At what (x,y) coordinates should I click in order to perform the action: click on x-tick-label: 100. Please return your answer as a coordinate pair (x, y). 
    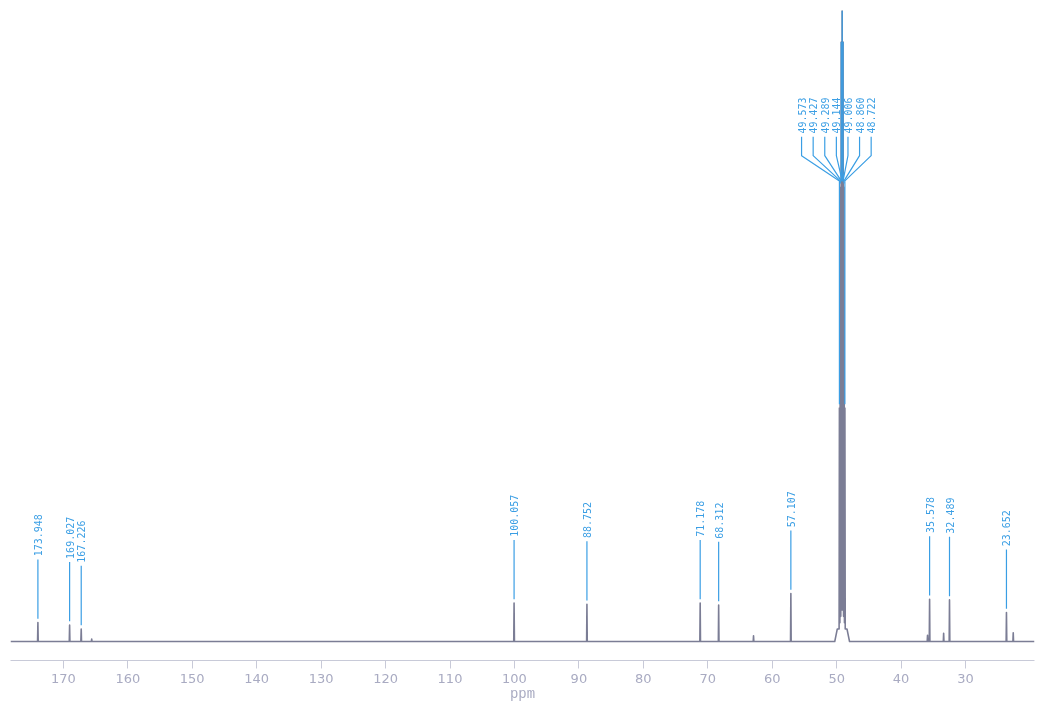
    Looking at the image, I should click on (514, 678).